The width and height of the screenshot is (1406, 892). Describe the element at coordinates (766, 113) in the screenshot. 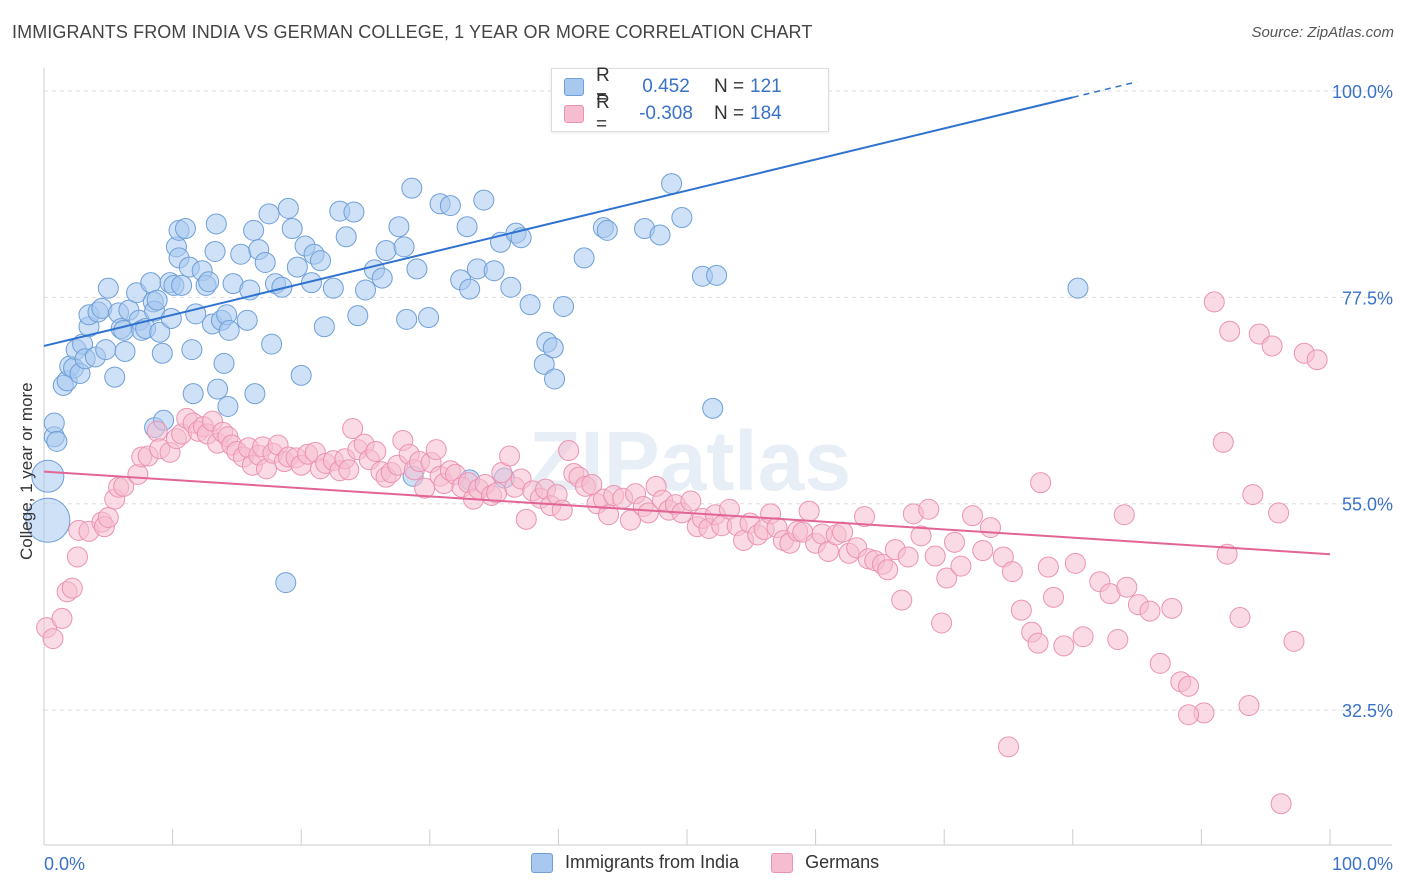

I see `legend-n-value: 184` at that location.